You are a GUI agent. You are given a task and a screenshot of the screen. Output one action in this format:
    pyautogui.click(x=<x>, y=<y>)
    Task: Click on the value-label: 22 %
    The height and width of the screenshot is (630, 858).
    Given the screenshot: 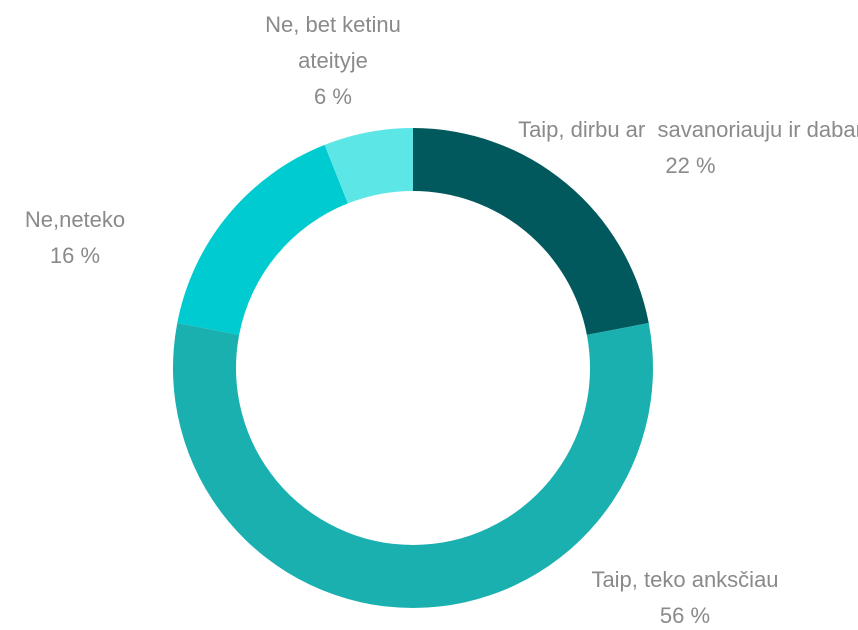 What is the action you would take?
    pyautogui.click(x=690, y=165)
    